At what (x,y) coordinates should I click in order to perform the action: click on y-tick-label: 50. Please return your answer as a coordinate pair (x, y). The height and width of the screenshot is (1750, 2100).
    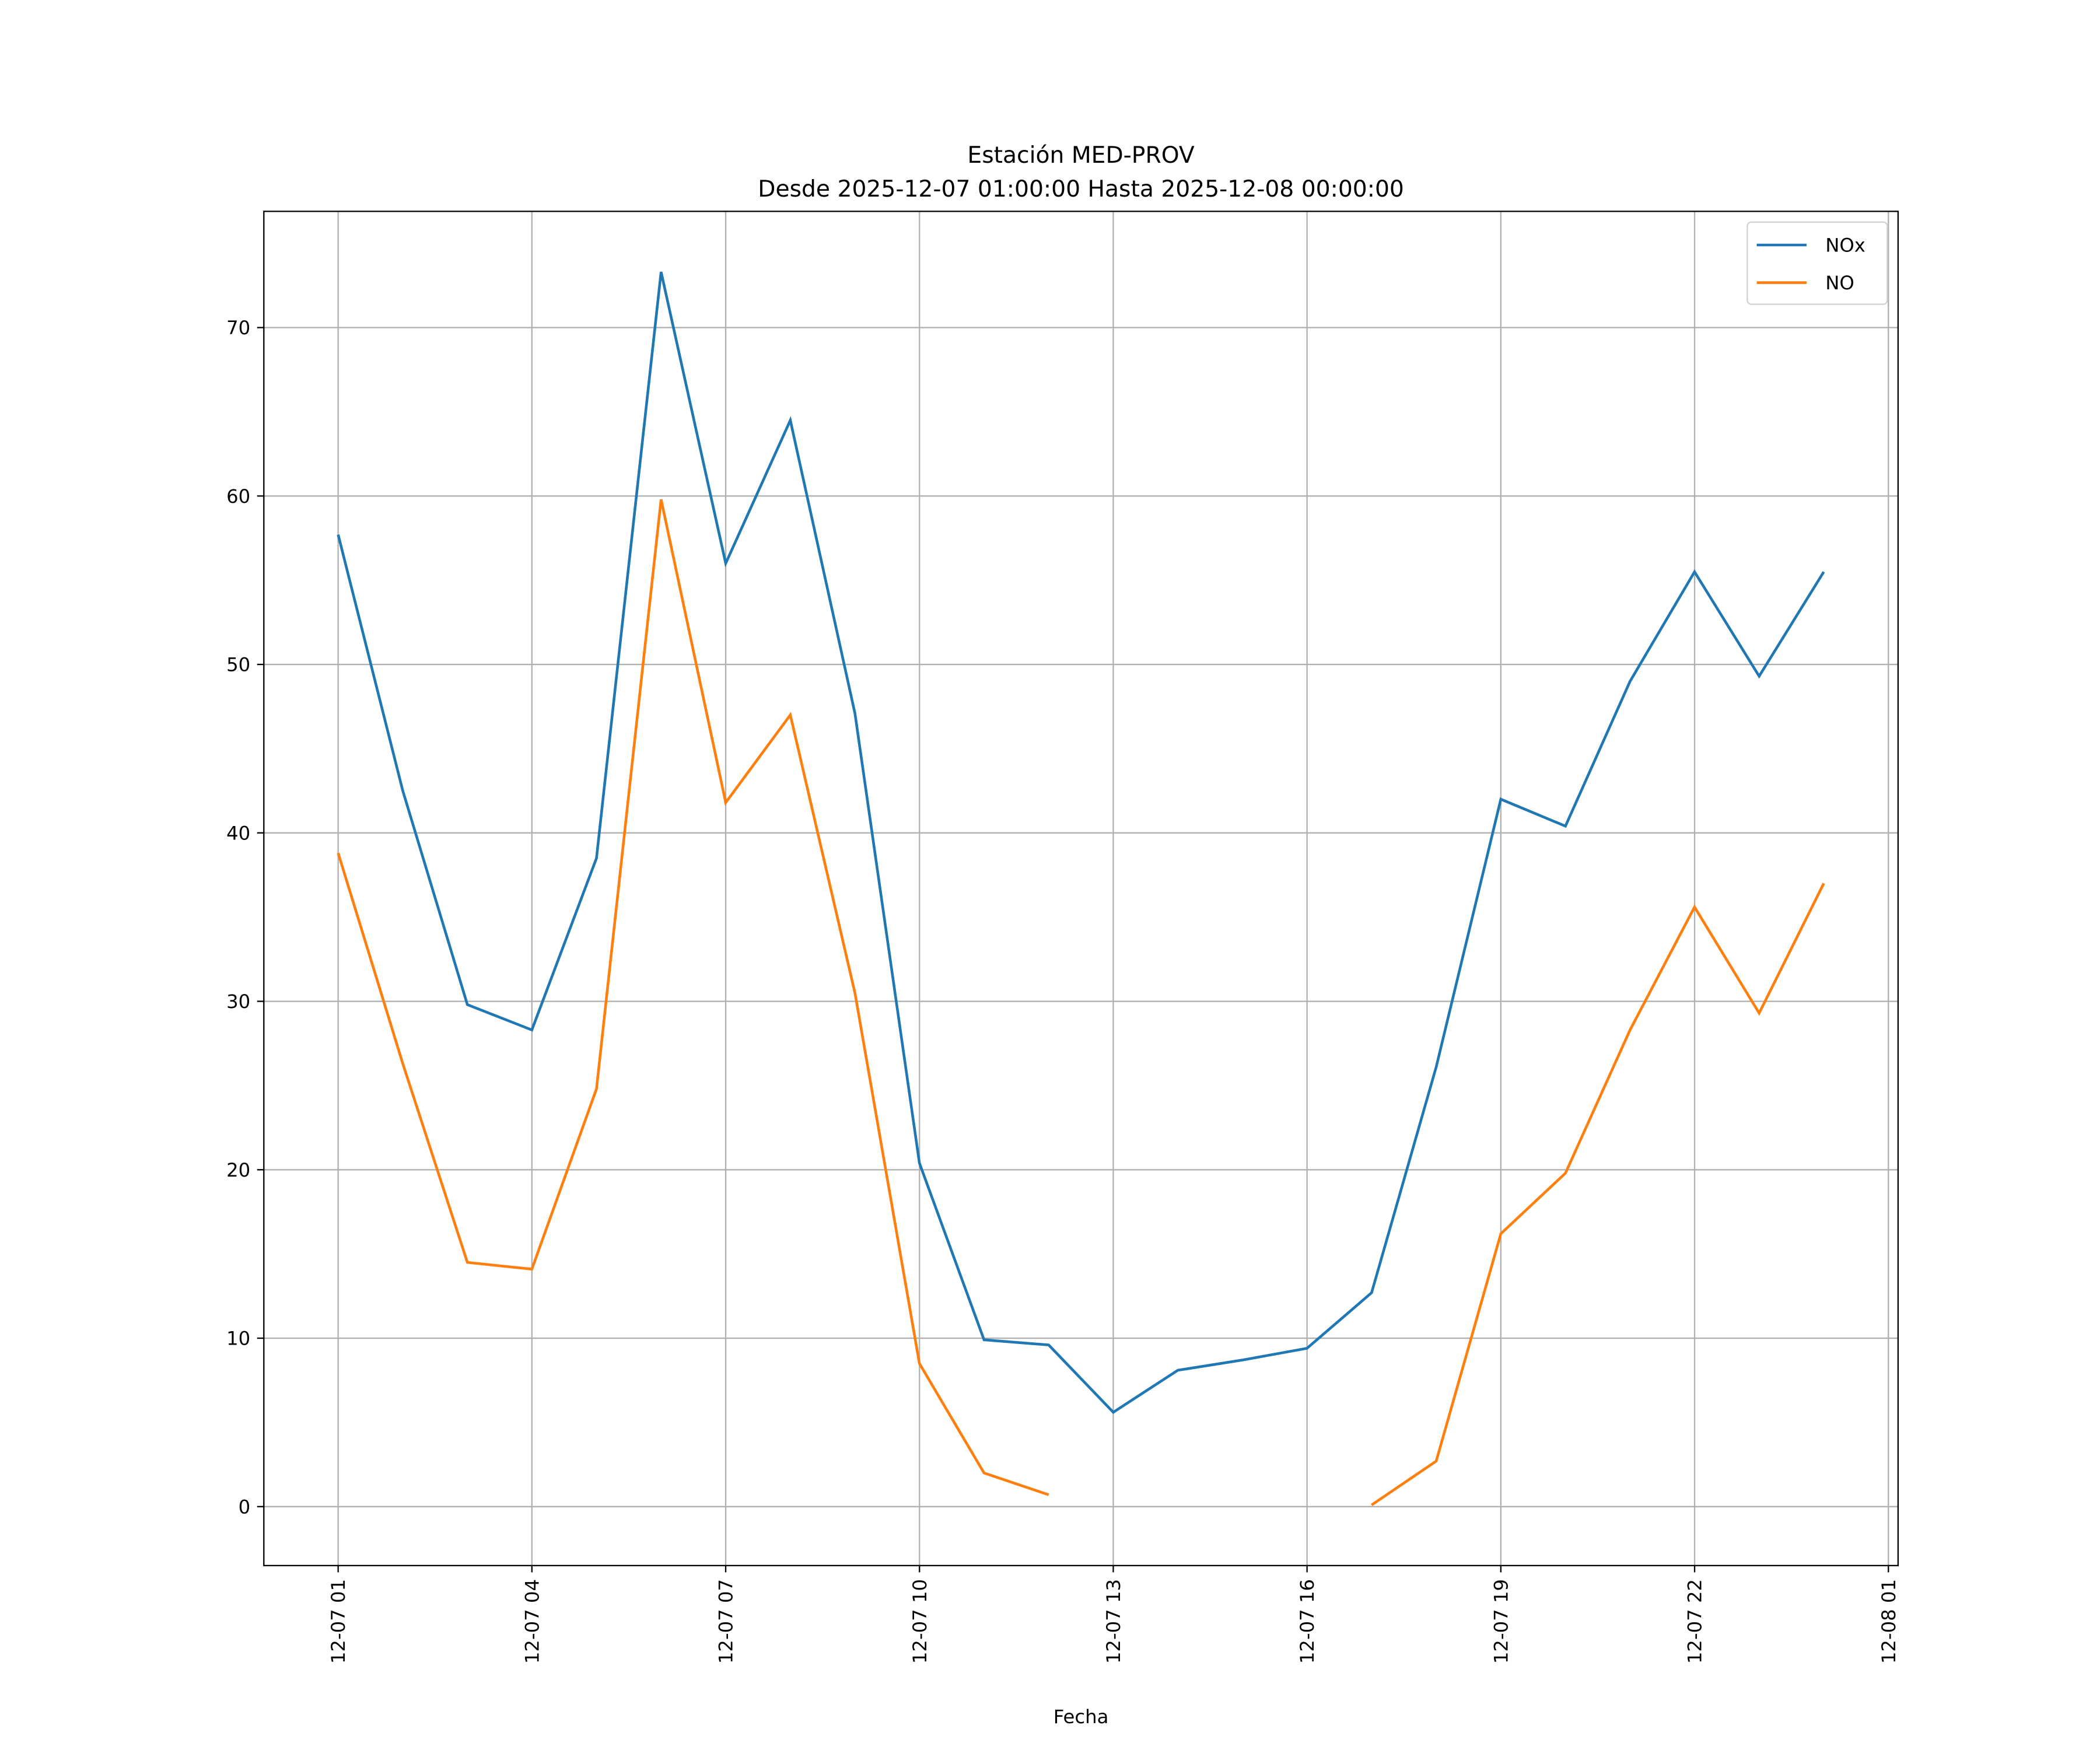
    Looking at the image, I should click on (238, 665).